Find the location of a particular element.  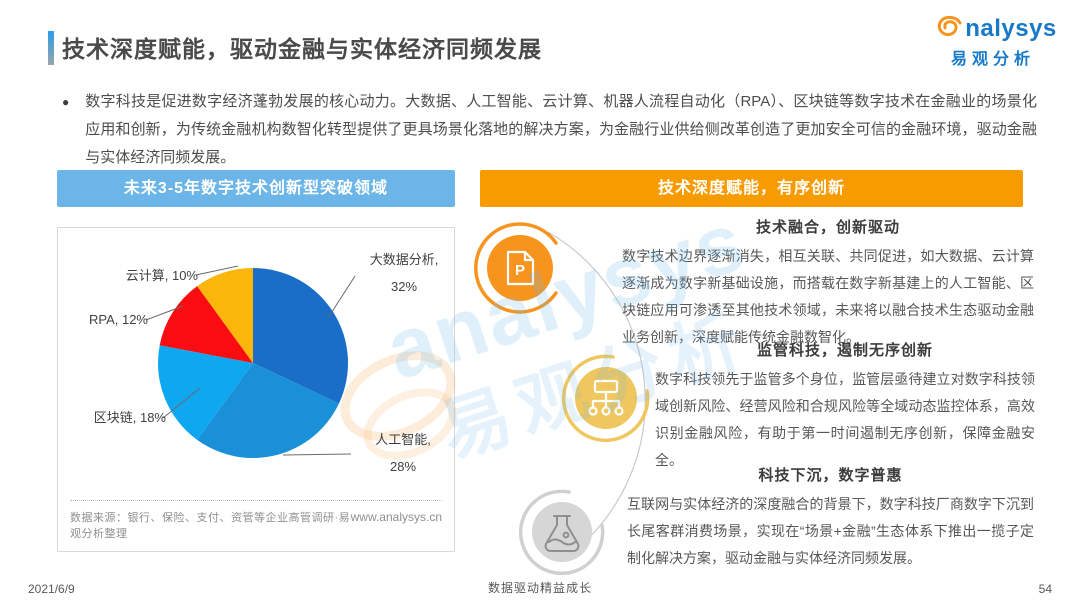

footer-slogan: 数据驱动精益成长 is located at coordinates (539, 588).